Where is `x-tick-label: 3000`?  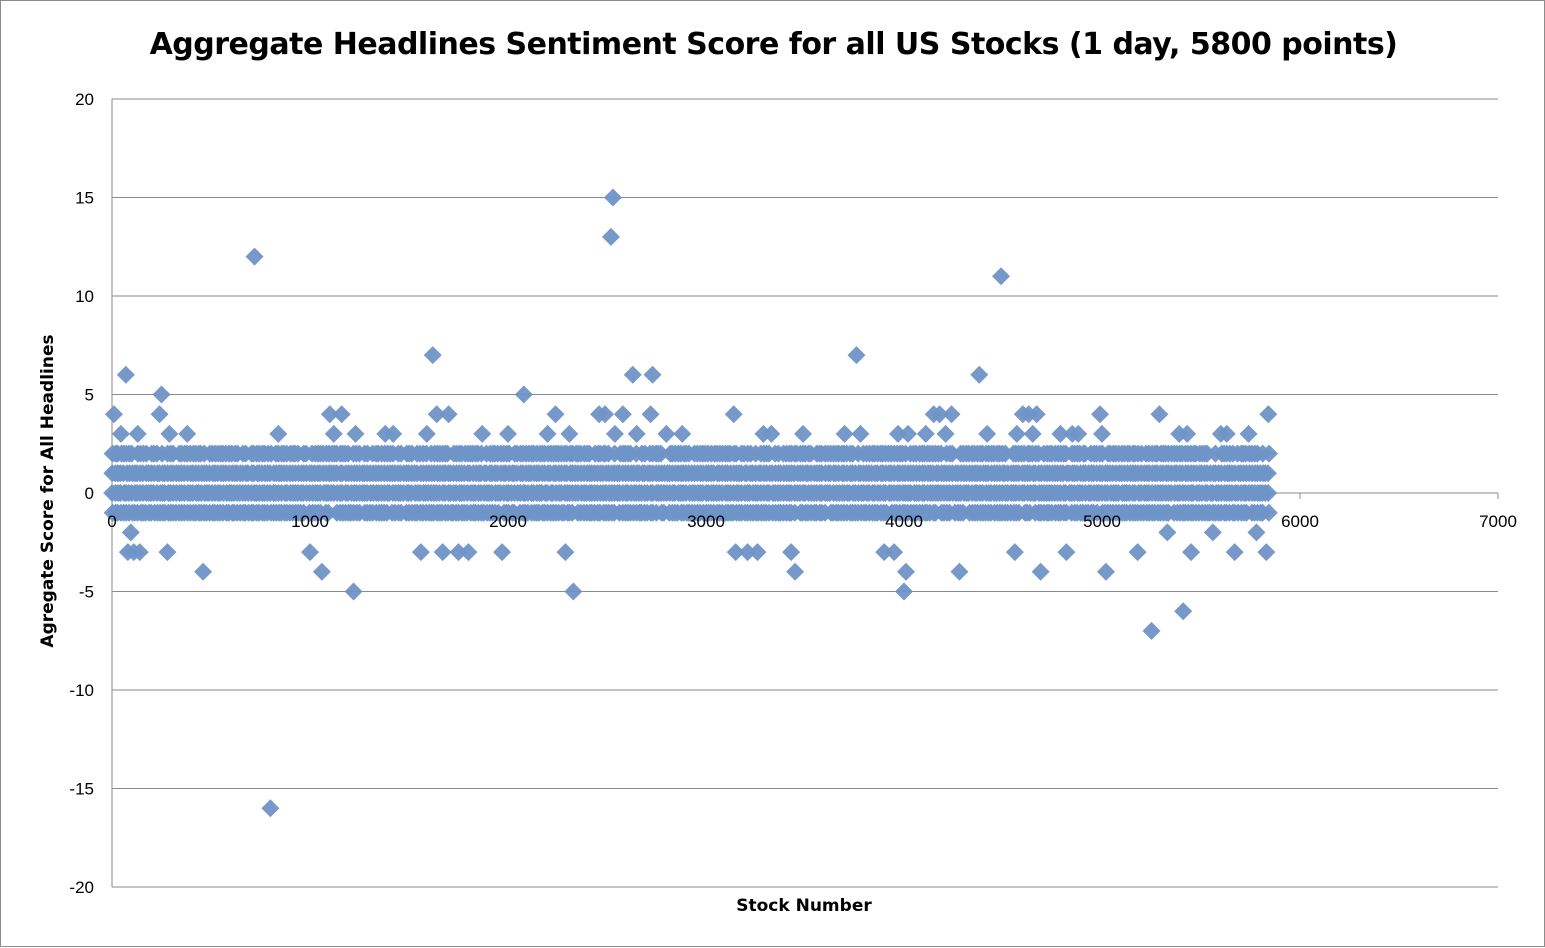
x-tick-label: 3000 is located at coordinates (706, 521).